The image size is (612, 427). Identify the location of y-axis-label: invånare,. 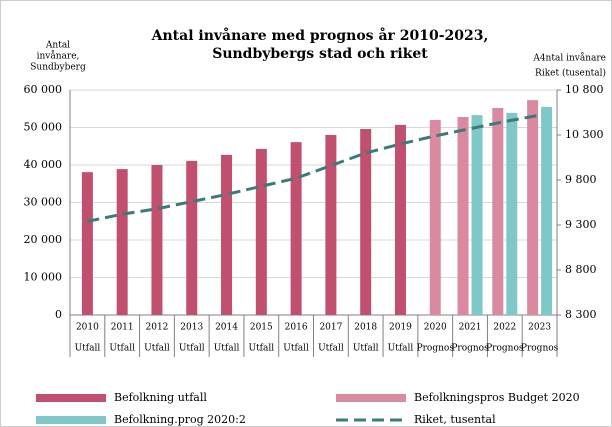
(58, 56).